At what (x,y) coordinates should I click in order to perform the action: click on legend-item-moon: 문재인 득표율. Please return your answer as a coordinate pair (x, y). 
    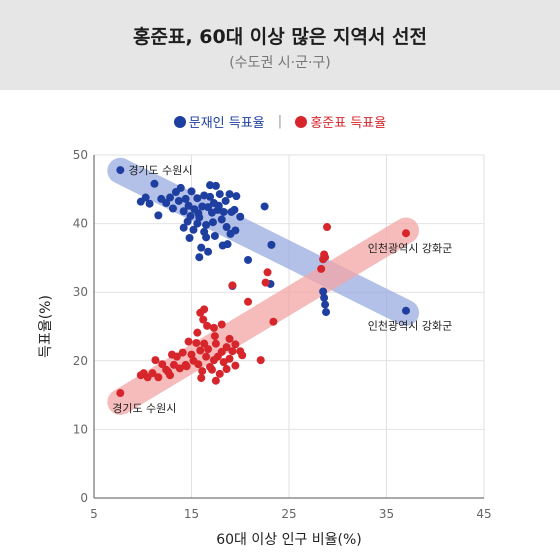
    Looking at the image, I should click on (219, 121).